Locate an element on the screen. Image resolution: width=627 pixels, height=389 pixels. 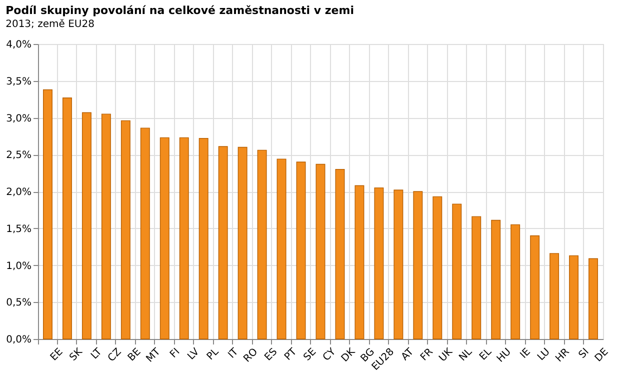
y-tick-label: 1,5% is located at coordinates (19, 229).